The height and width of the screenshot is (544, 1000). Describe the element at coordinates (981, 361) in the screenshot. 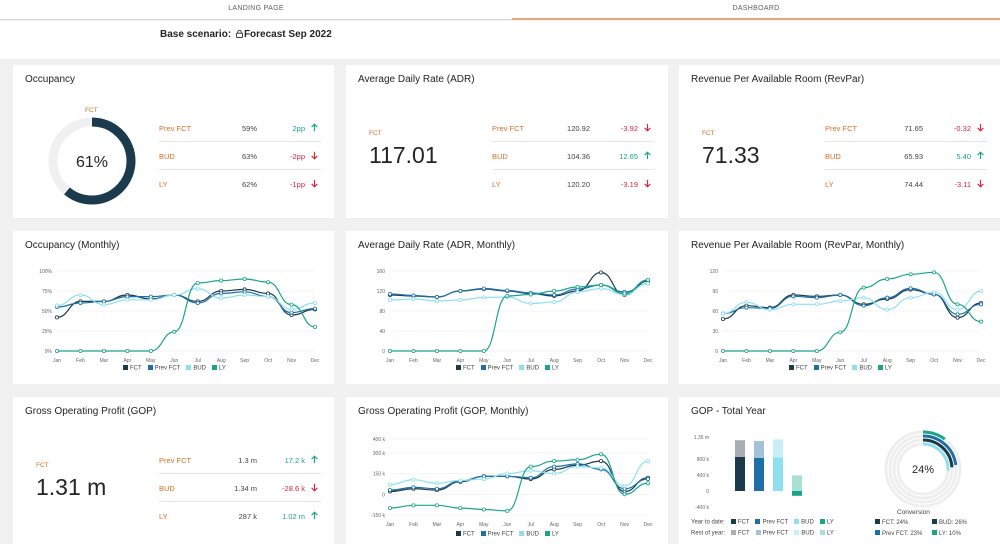

I see `x-tick-label: Dec` at that location.